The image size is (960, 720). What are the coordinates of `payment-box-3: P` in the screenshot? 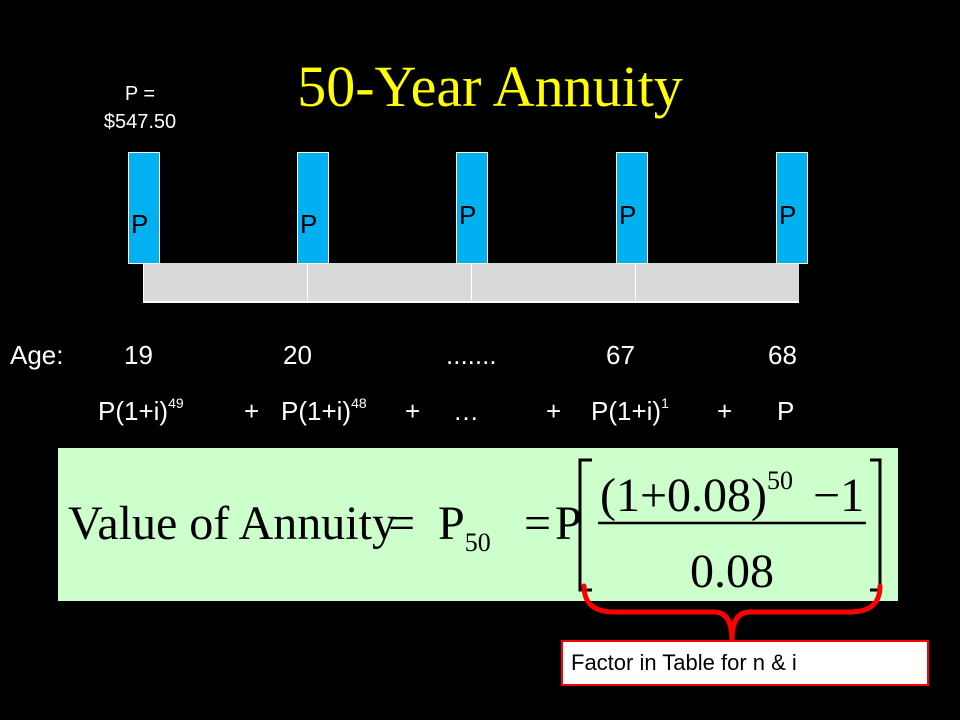 It's located at (472, 208).